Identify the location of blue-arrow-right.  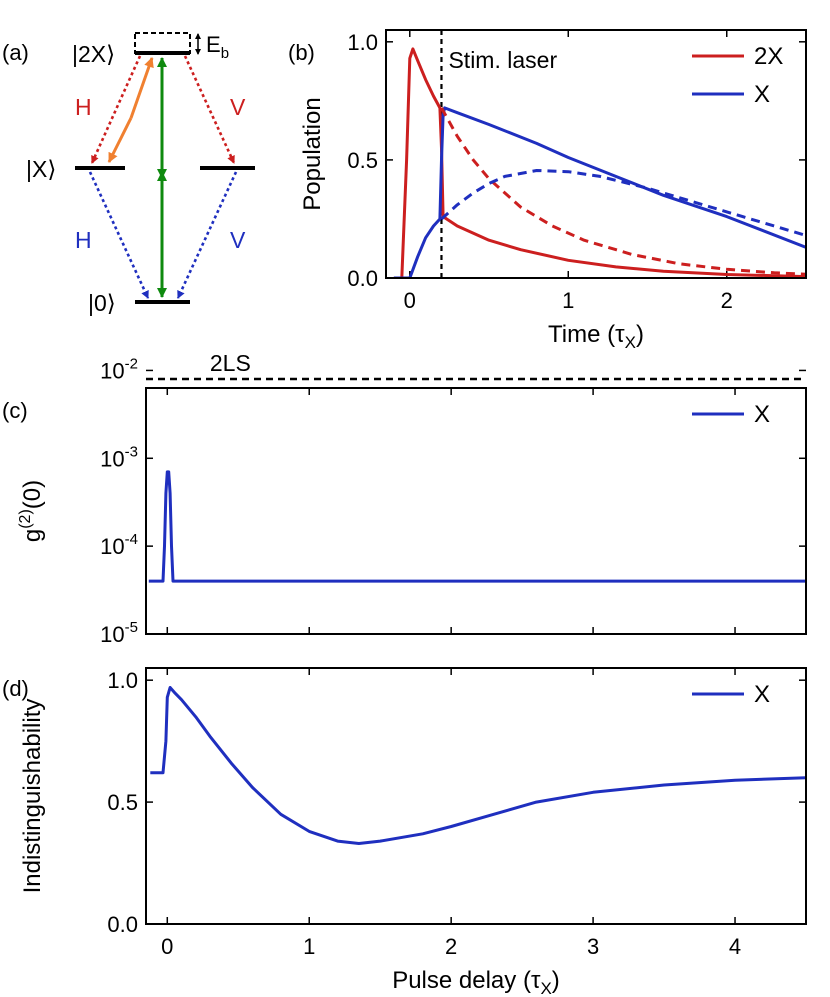
(207, 235).